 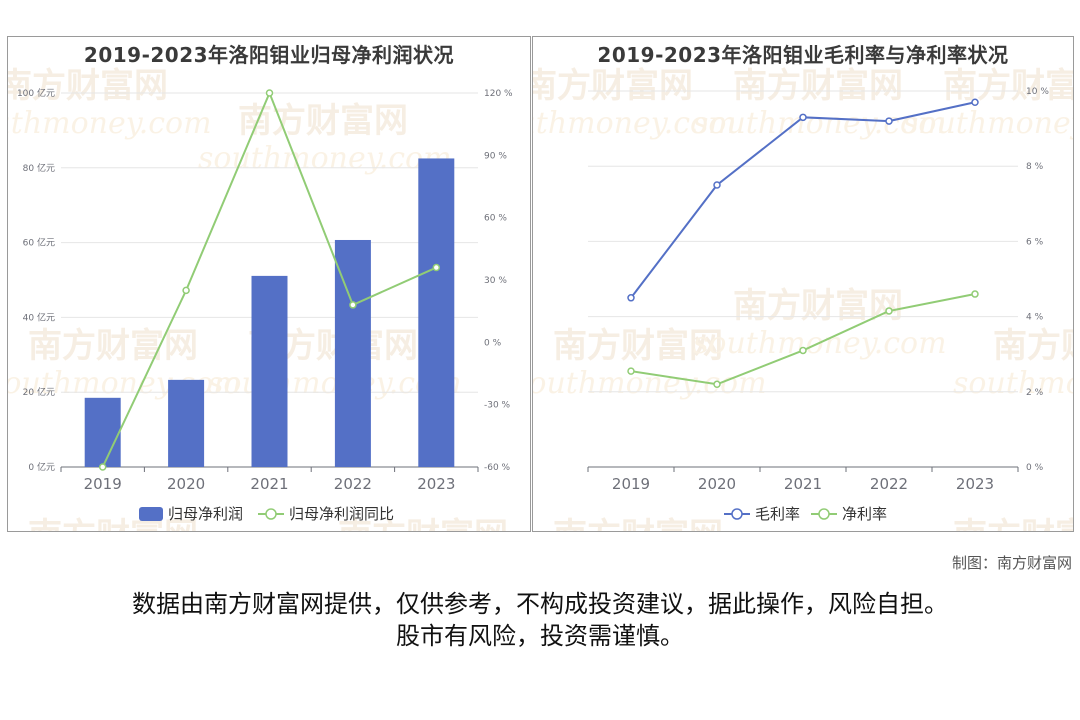 I want to click on chart-title: 2019-2023年洛阳钼业归母净利润状况, so click(x=269, y=55).